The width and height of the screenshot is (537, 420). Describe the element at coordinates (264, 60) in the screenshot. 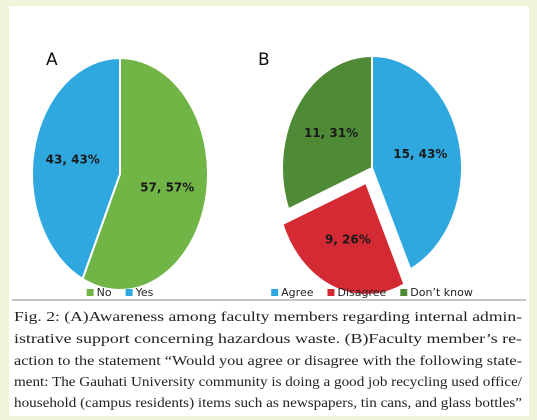

I see `chart-title: B` at that location.